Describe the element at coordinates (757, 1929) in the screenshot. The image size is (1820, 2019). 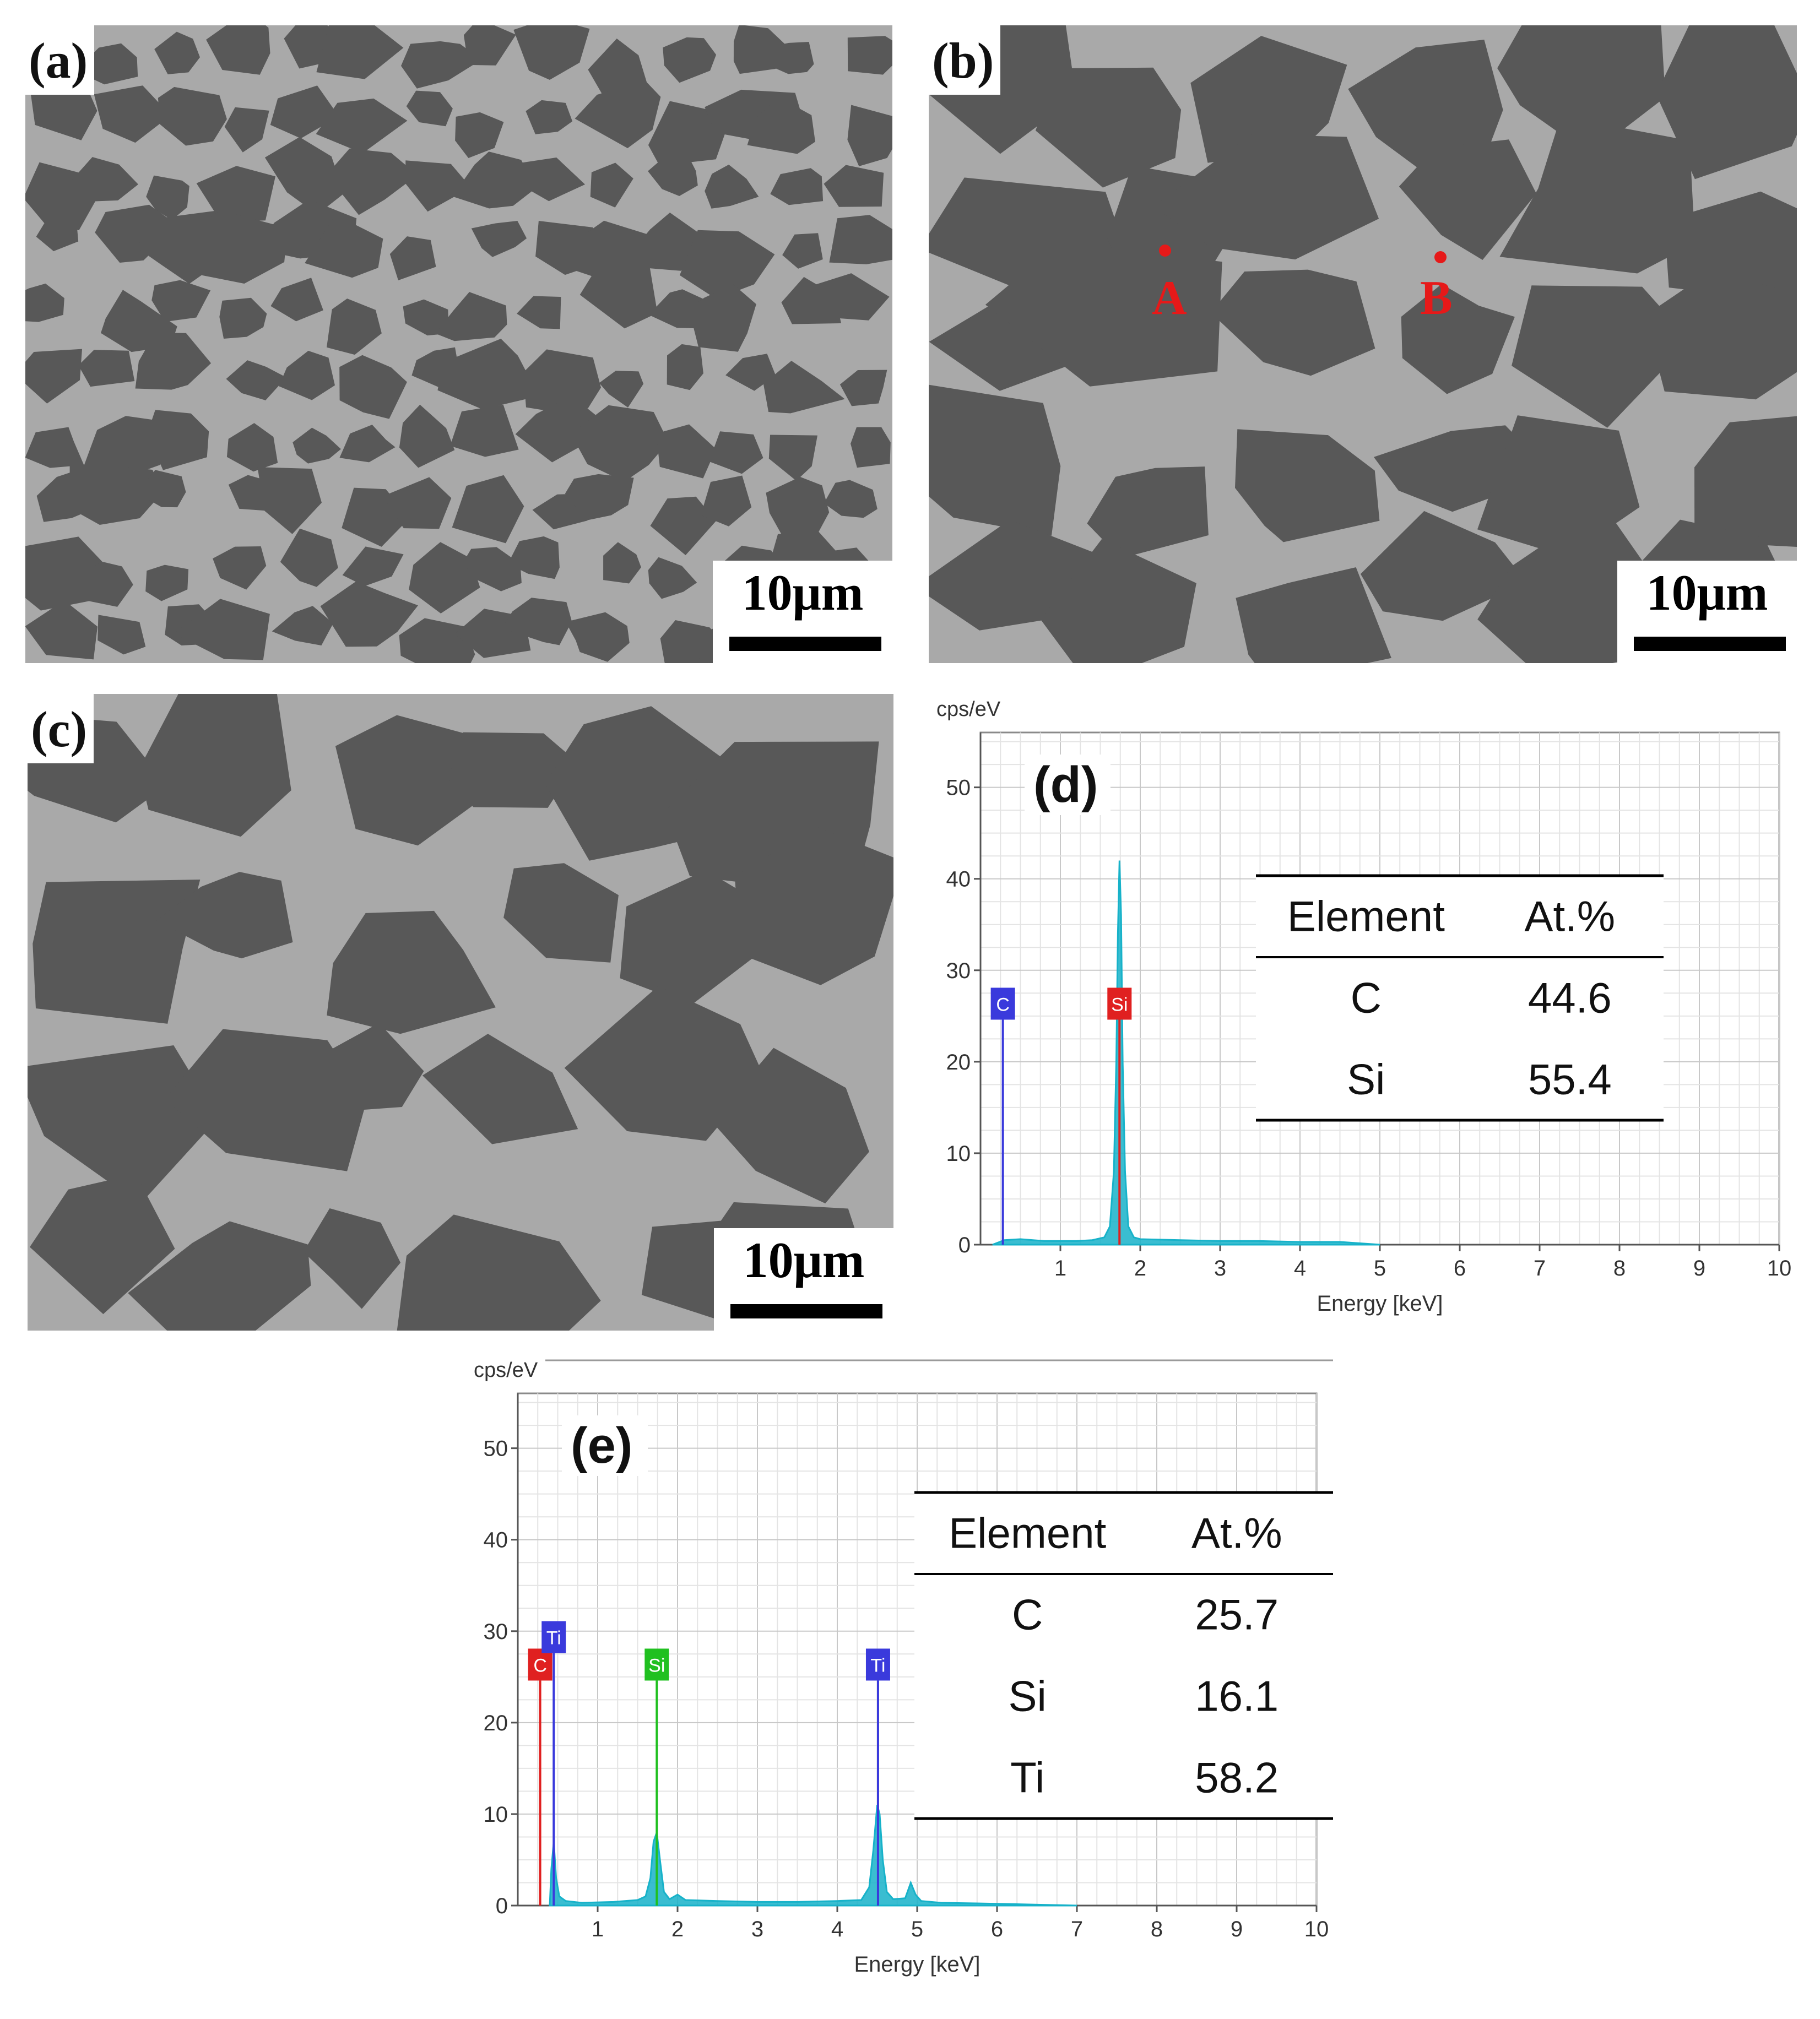
I see `x-tick-label: 3` at that location.